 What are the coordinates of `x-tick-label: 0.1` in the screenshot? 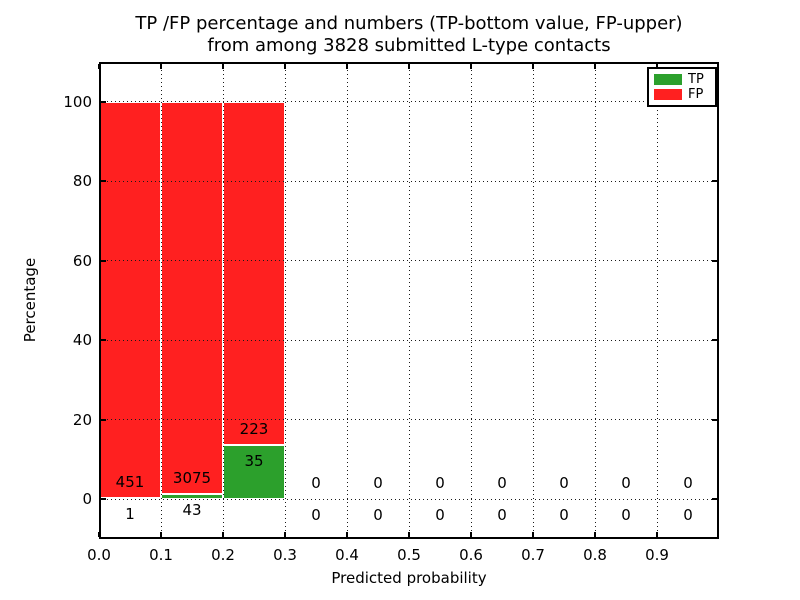 It's located at (161, 555).